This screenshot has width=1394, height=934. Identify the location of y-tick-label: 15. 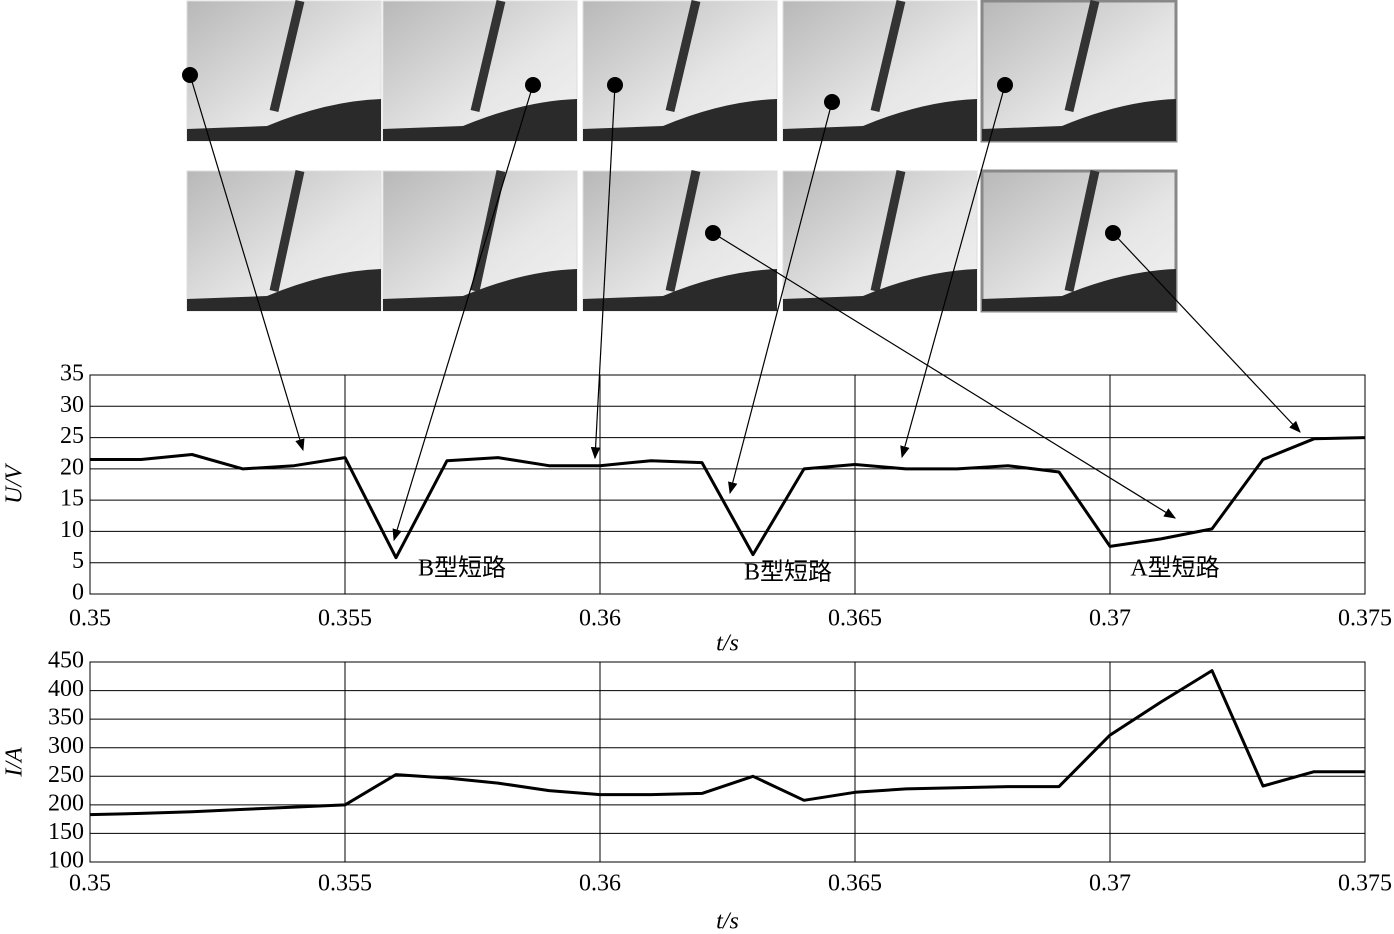
(72, 499).